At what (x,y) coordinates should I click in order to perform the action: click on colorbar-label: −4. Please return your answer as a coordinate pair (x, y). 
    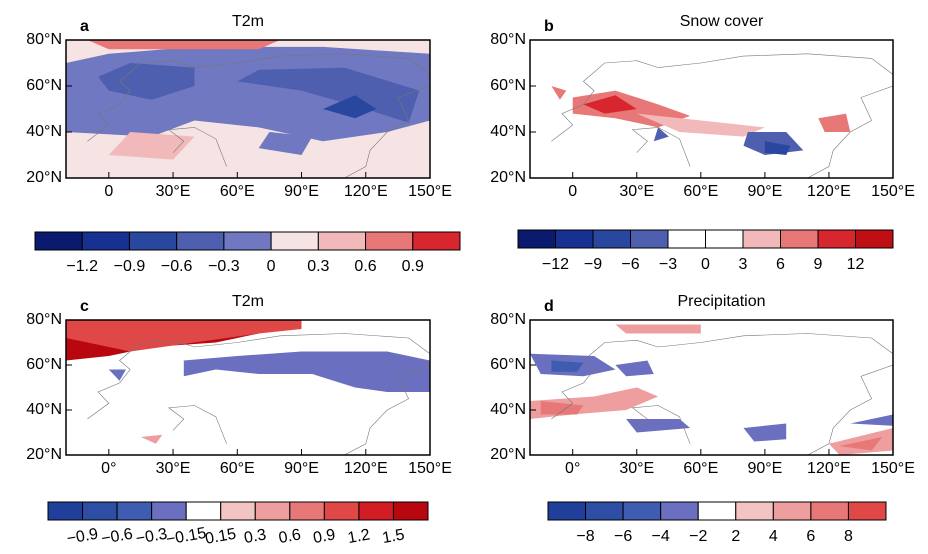
    Looking at the image, I should click on (661, 536).